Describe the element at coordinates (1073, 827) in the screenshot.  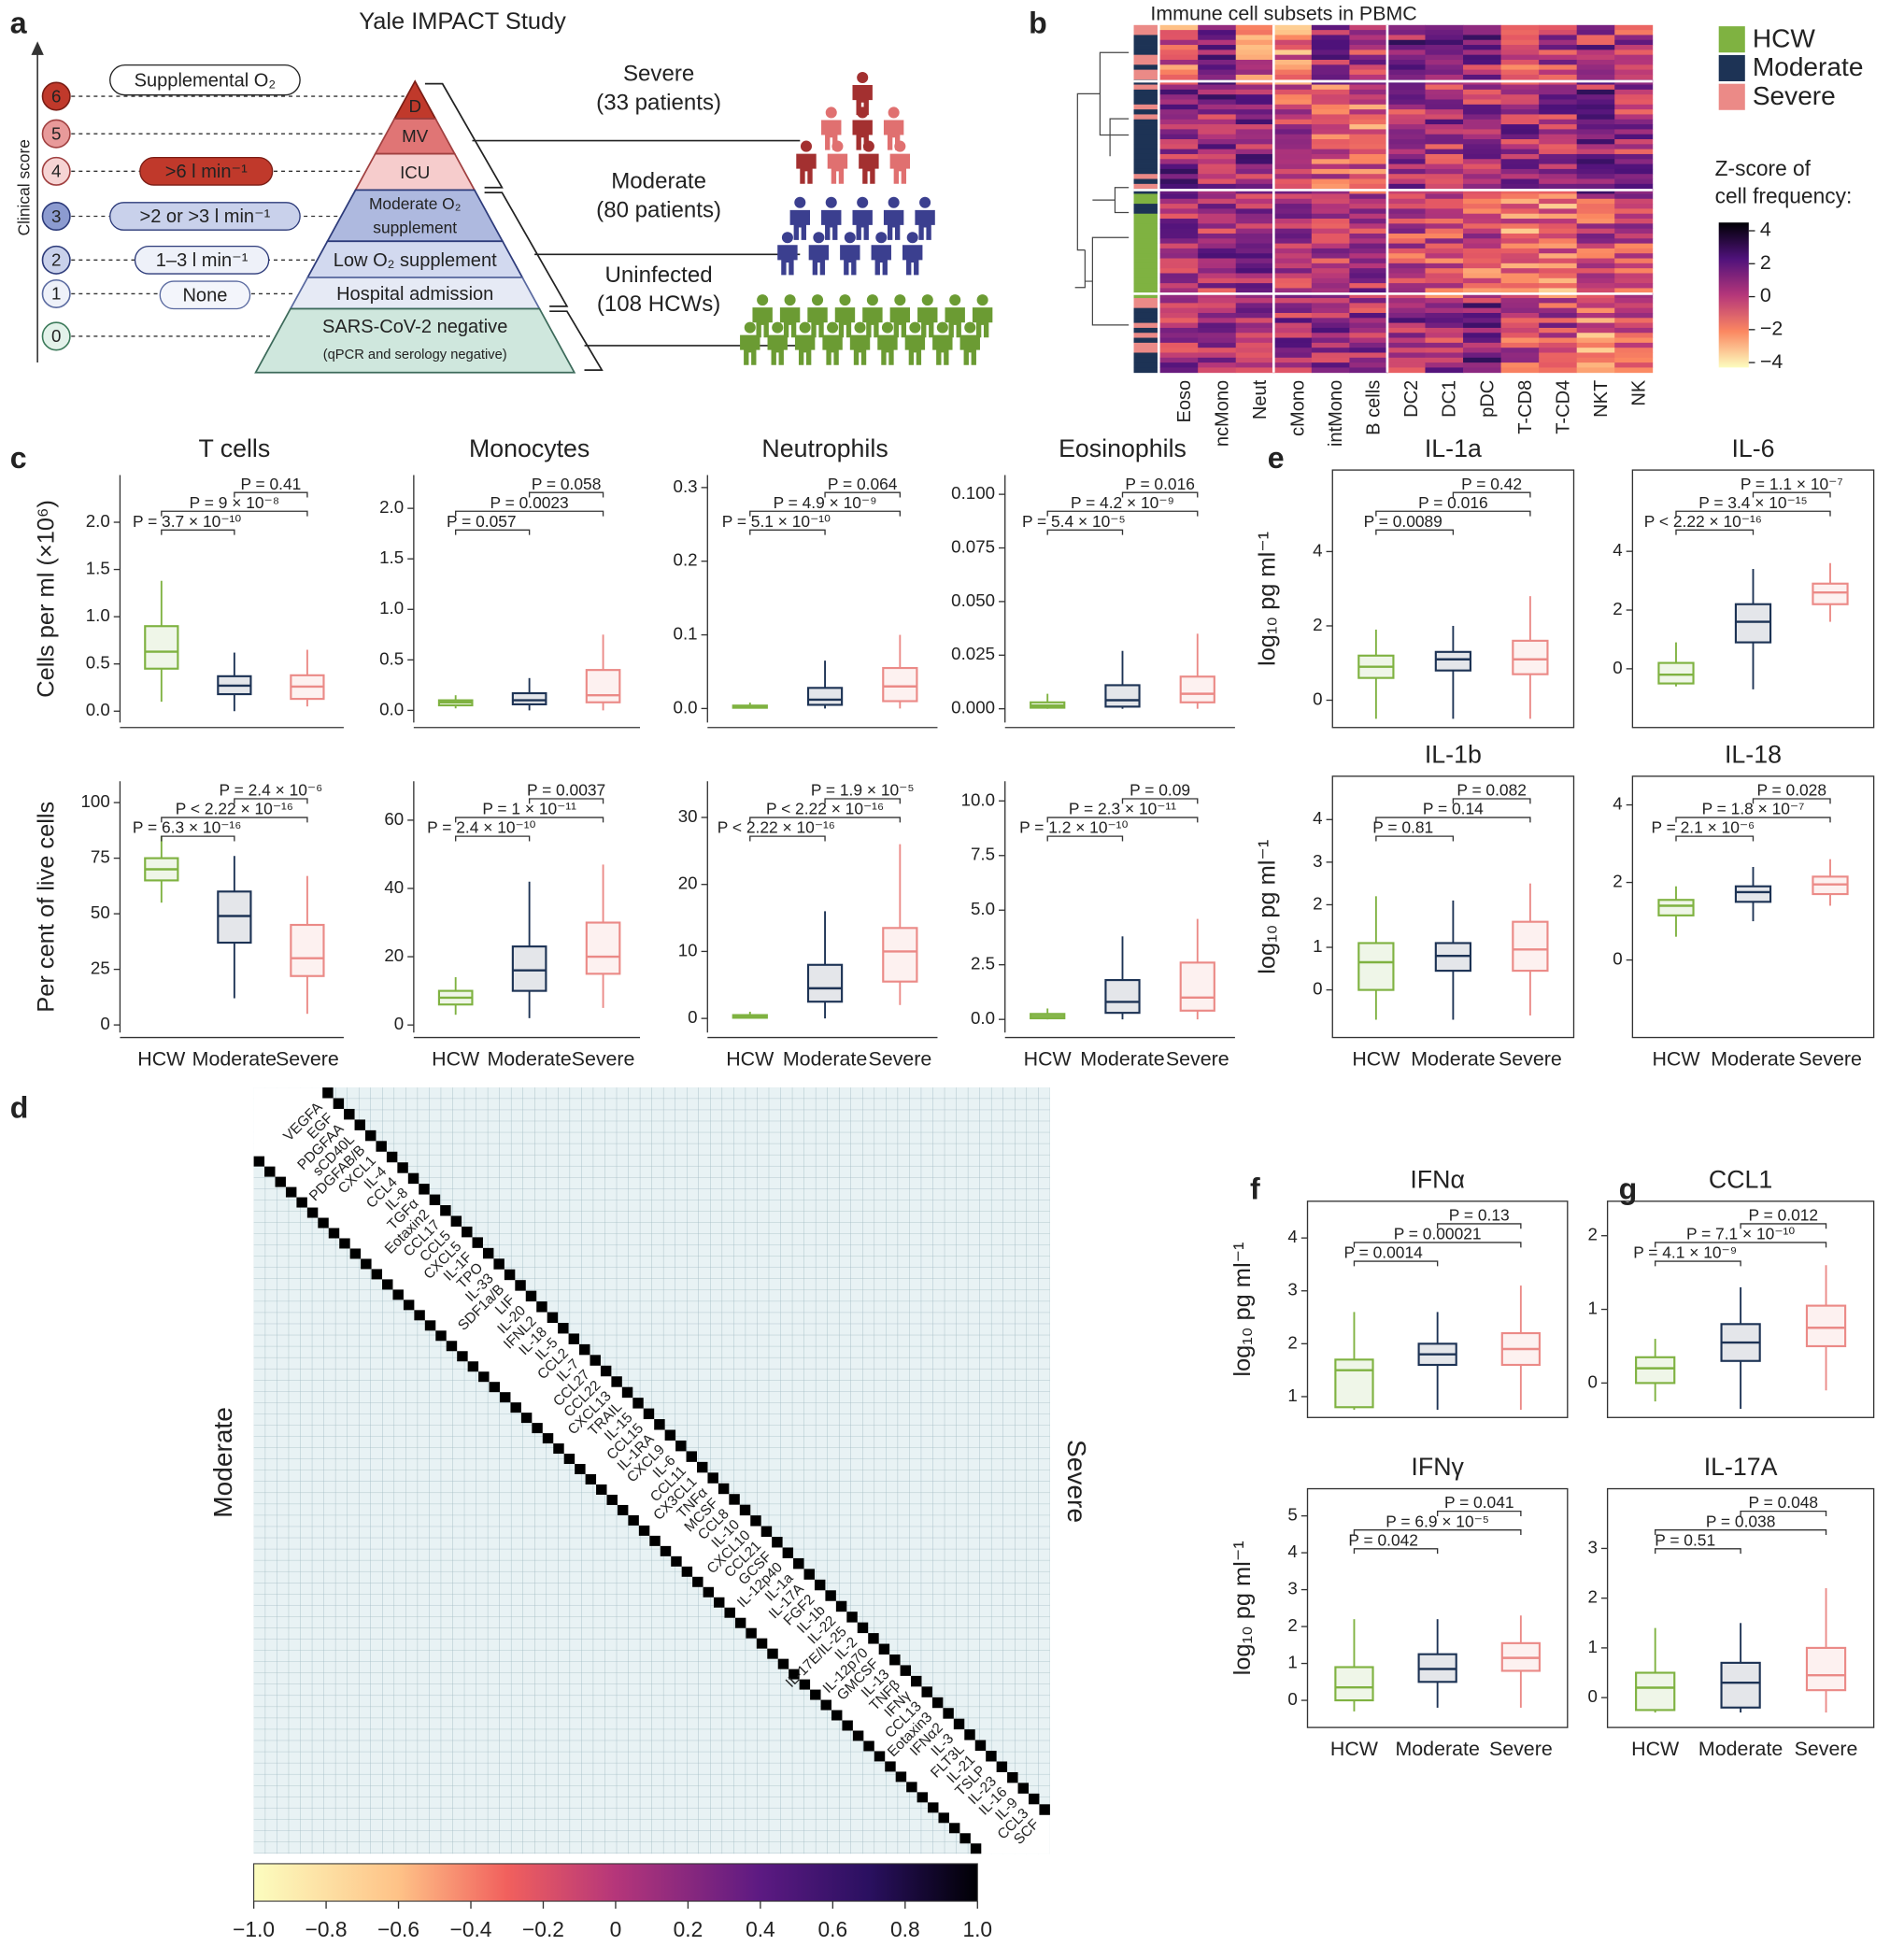
I see `p-value: P = 1.2 × 10⁻¹⁰` at that location.